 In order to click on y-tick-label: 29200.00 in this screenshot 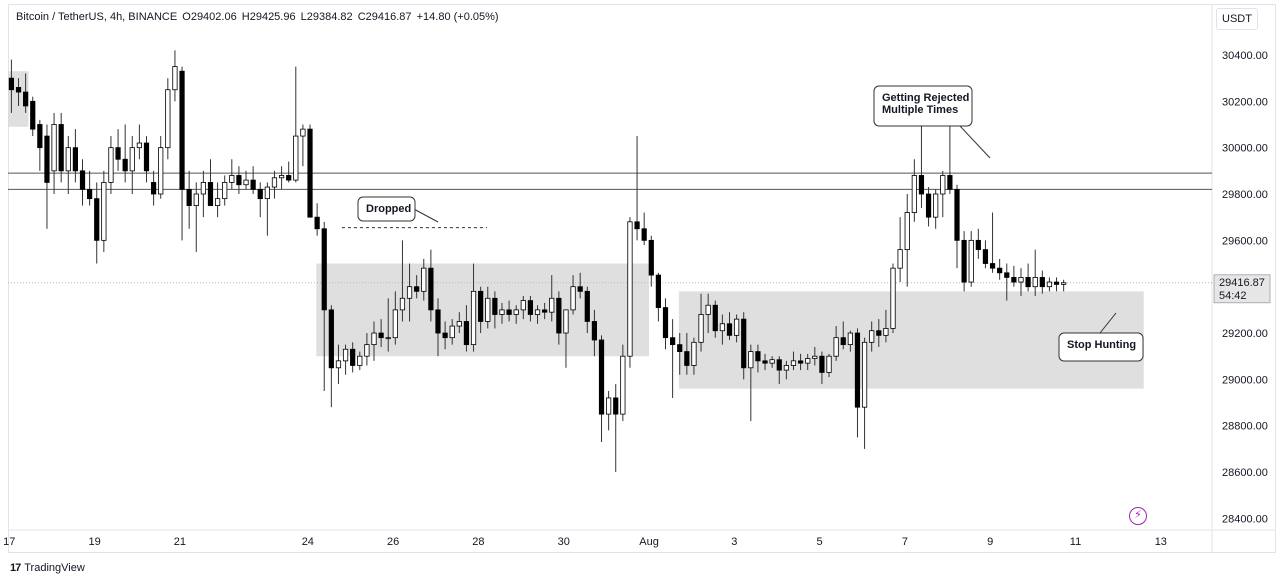, I will do `click(1245, 334)`.